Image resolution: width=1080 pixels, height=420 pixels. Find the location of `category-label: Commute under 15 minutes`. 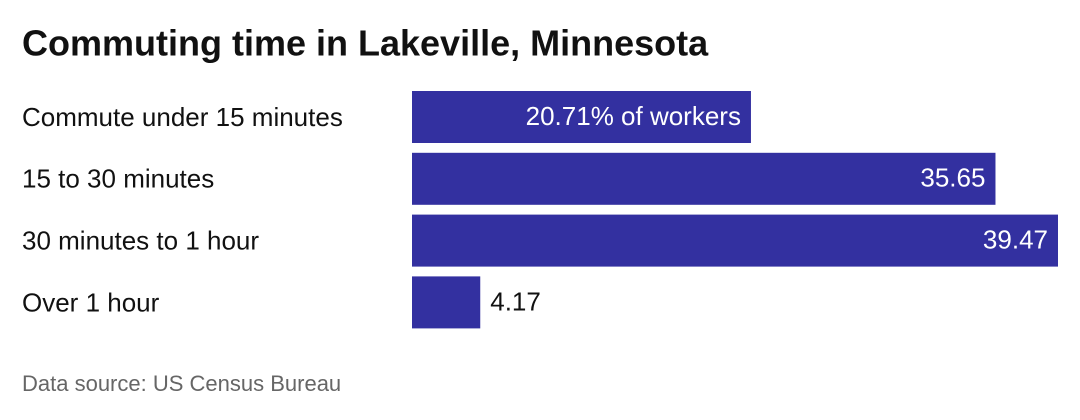

category-label: Commute under 15 minutes is located at coordinates (182, 117).